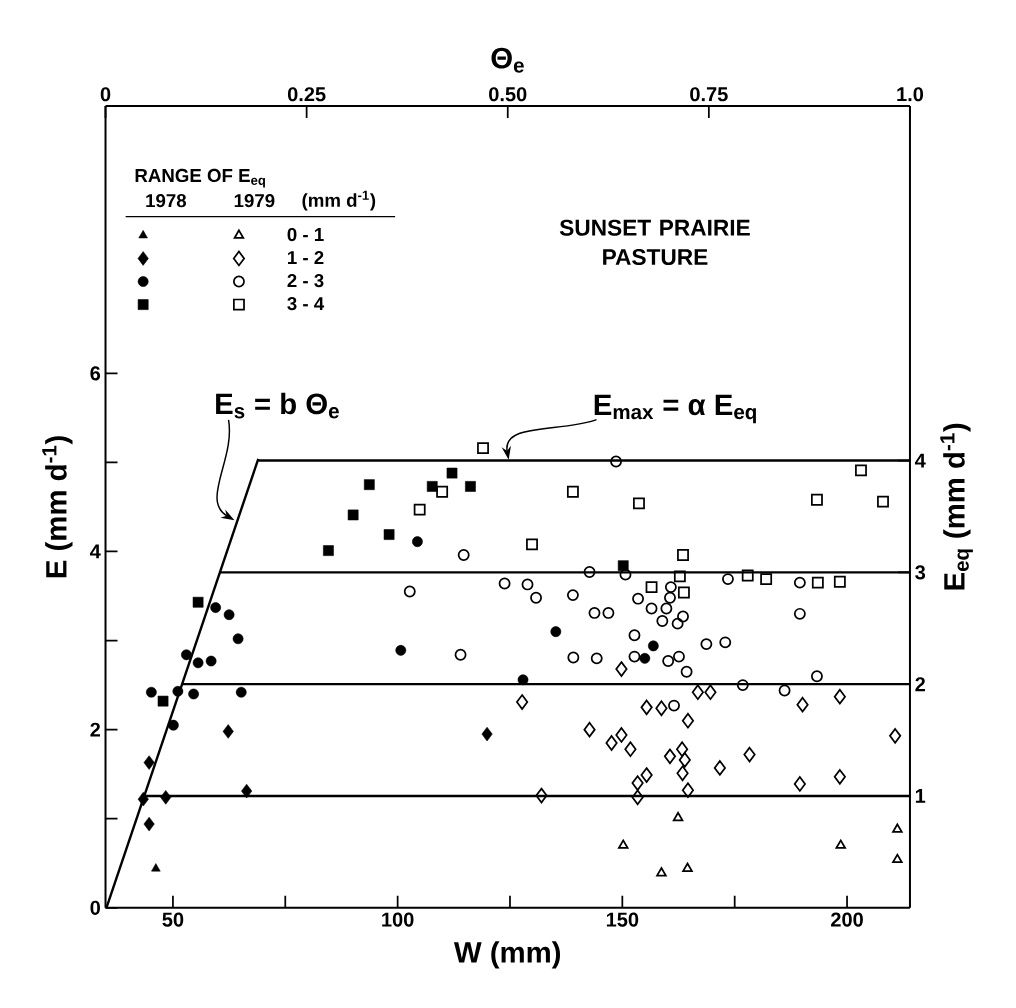 Image resolution: width=1016 pixels, height=1008 pixels. I want to click on legend-label: 3 - 4, so click(306, 303).